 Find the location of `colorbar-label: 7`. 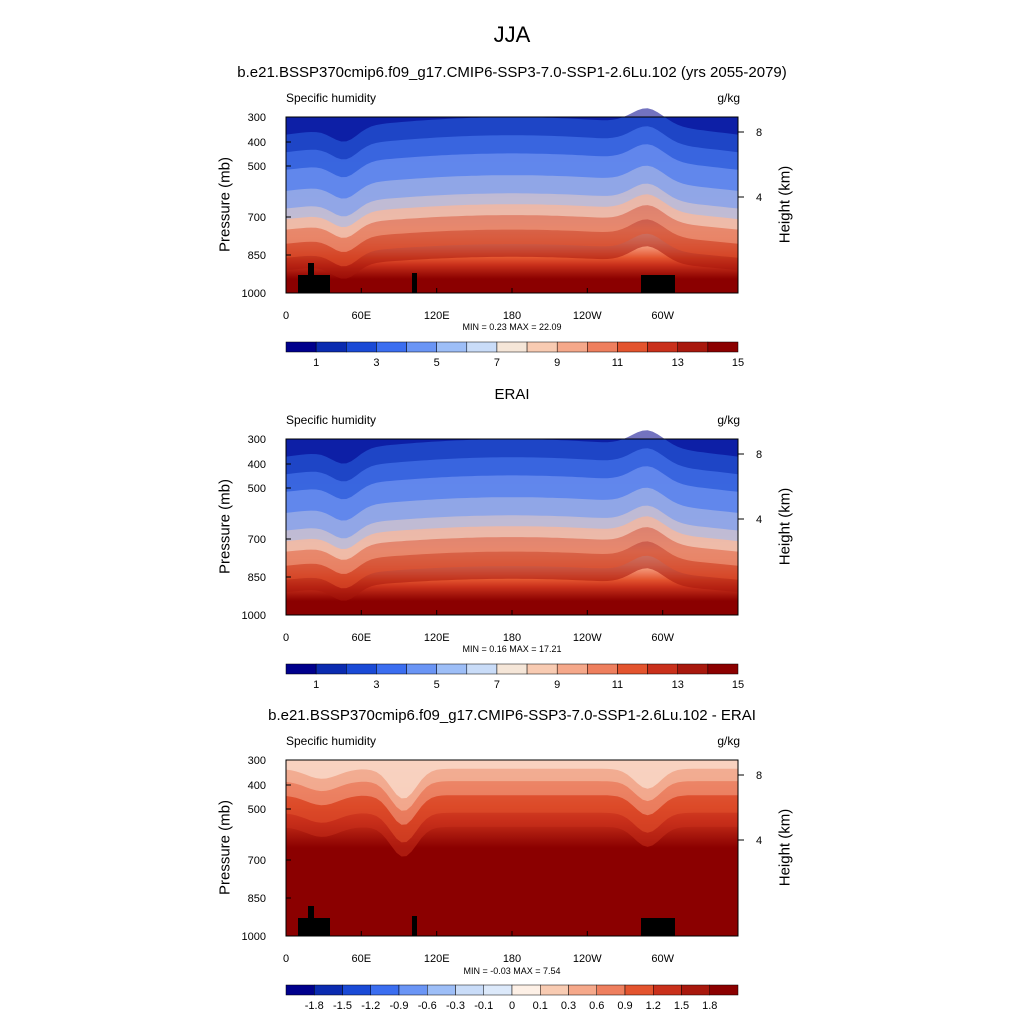

colorbar-label: 7 is located at coordinates (497, 363).